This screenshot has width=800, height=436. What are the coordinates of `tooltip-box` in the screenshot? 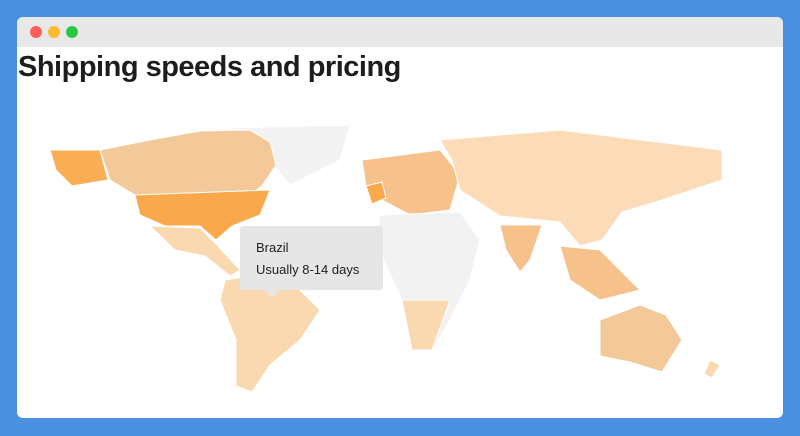 It's located at (311, 258).